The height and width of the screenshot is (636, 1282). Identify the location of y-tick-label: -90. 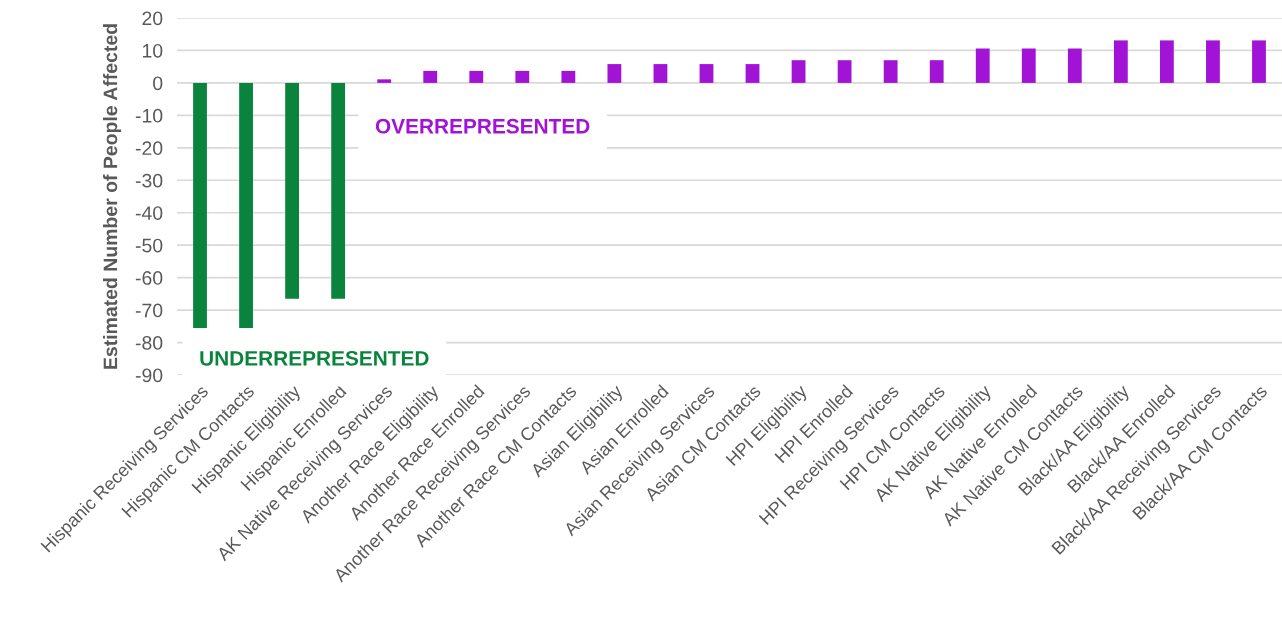
(149, 375).